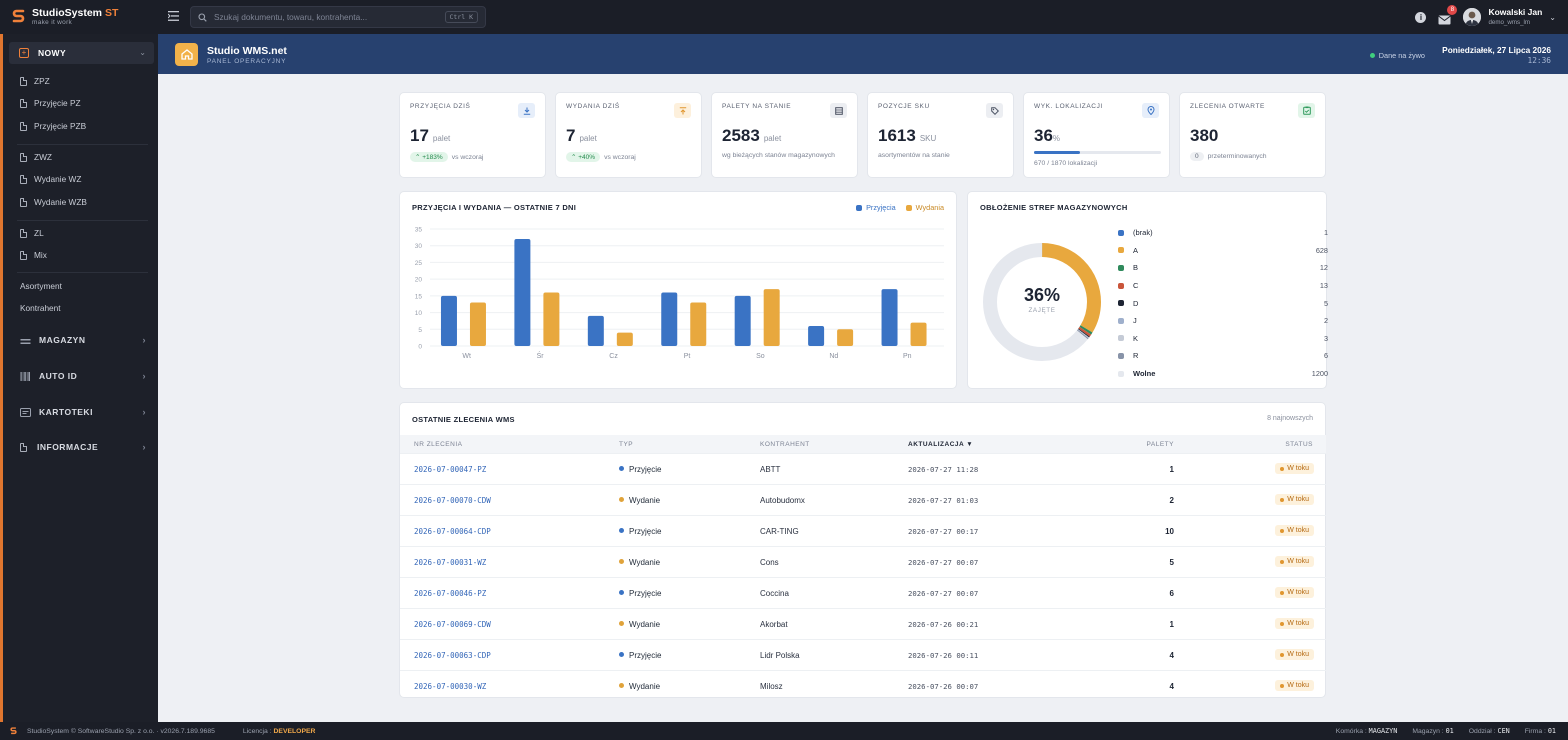  Describe the element at coordinates (32, 233) in the screenshot. I see `sidebar-item-zl: ZL` at that location.